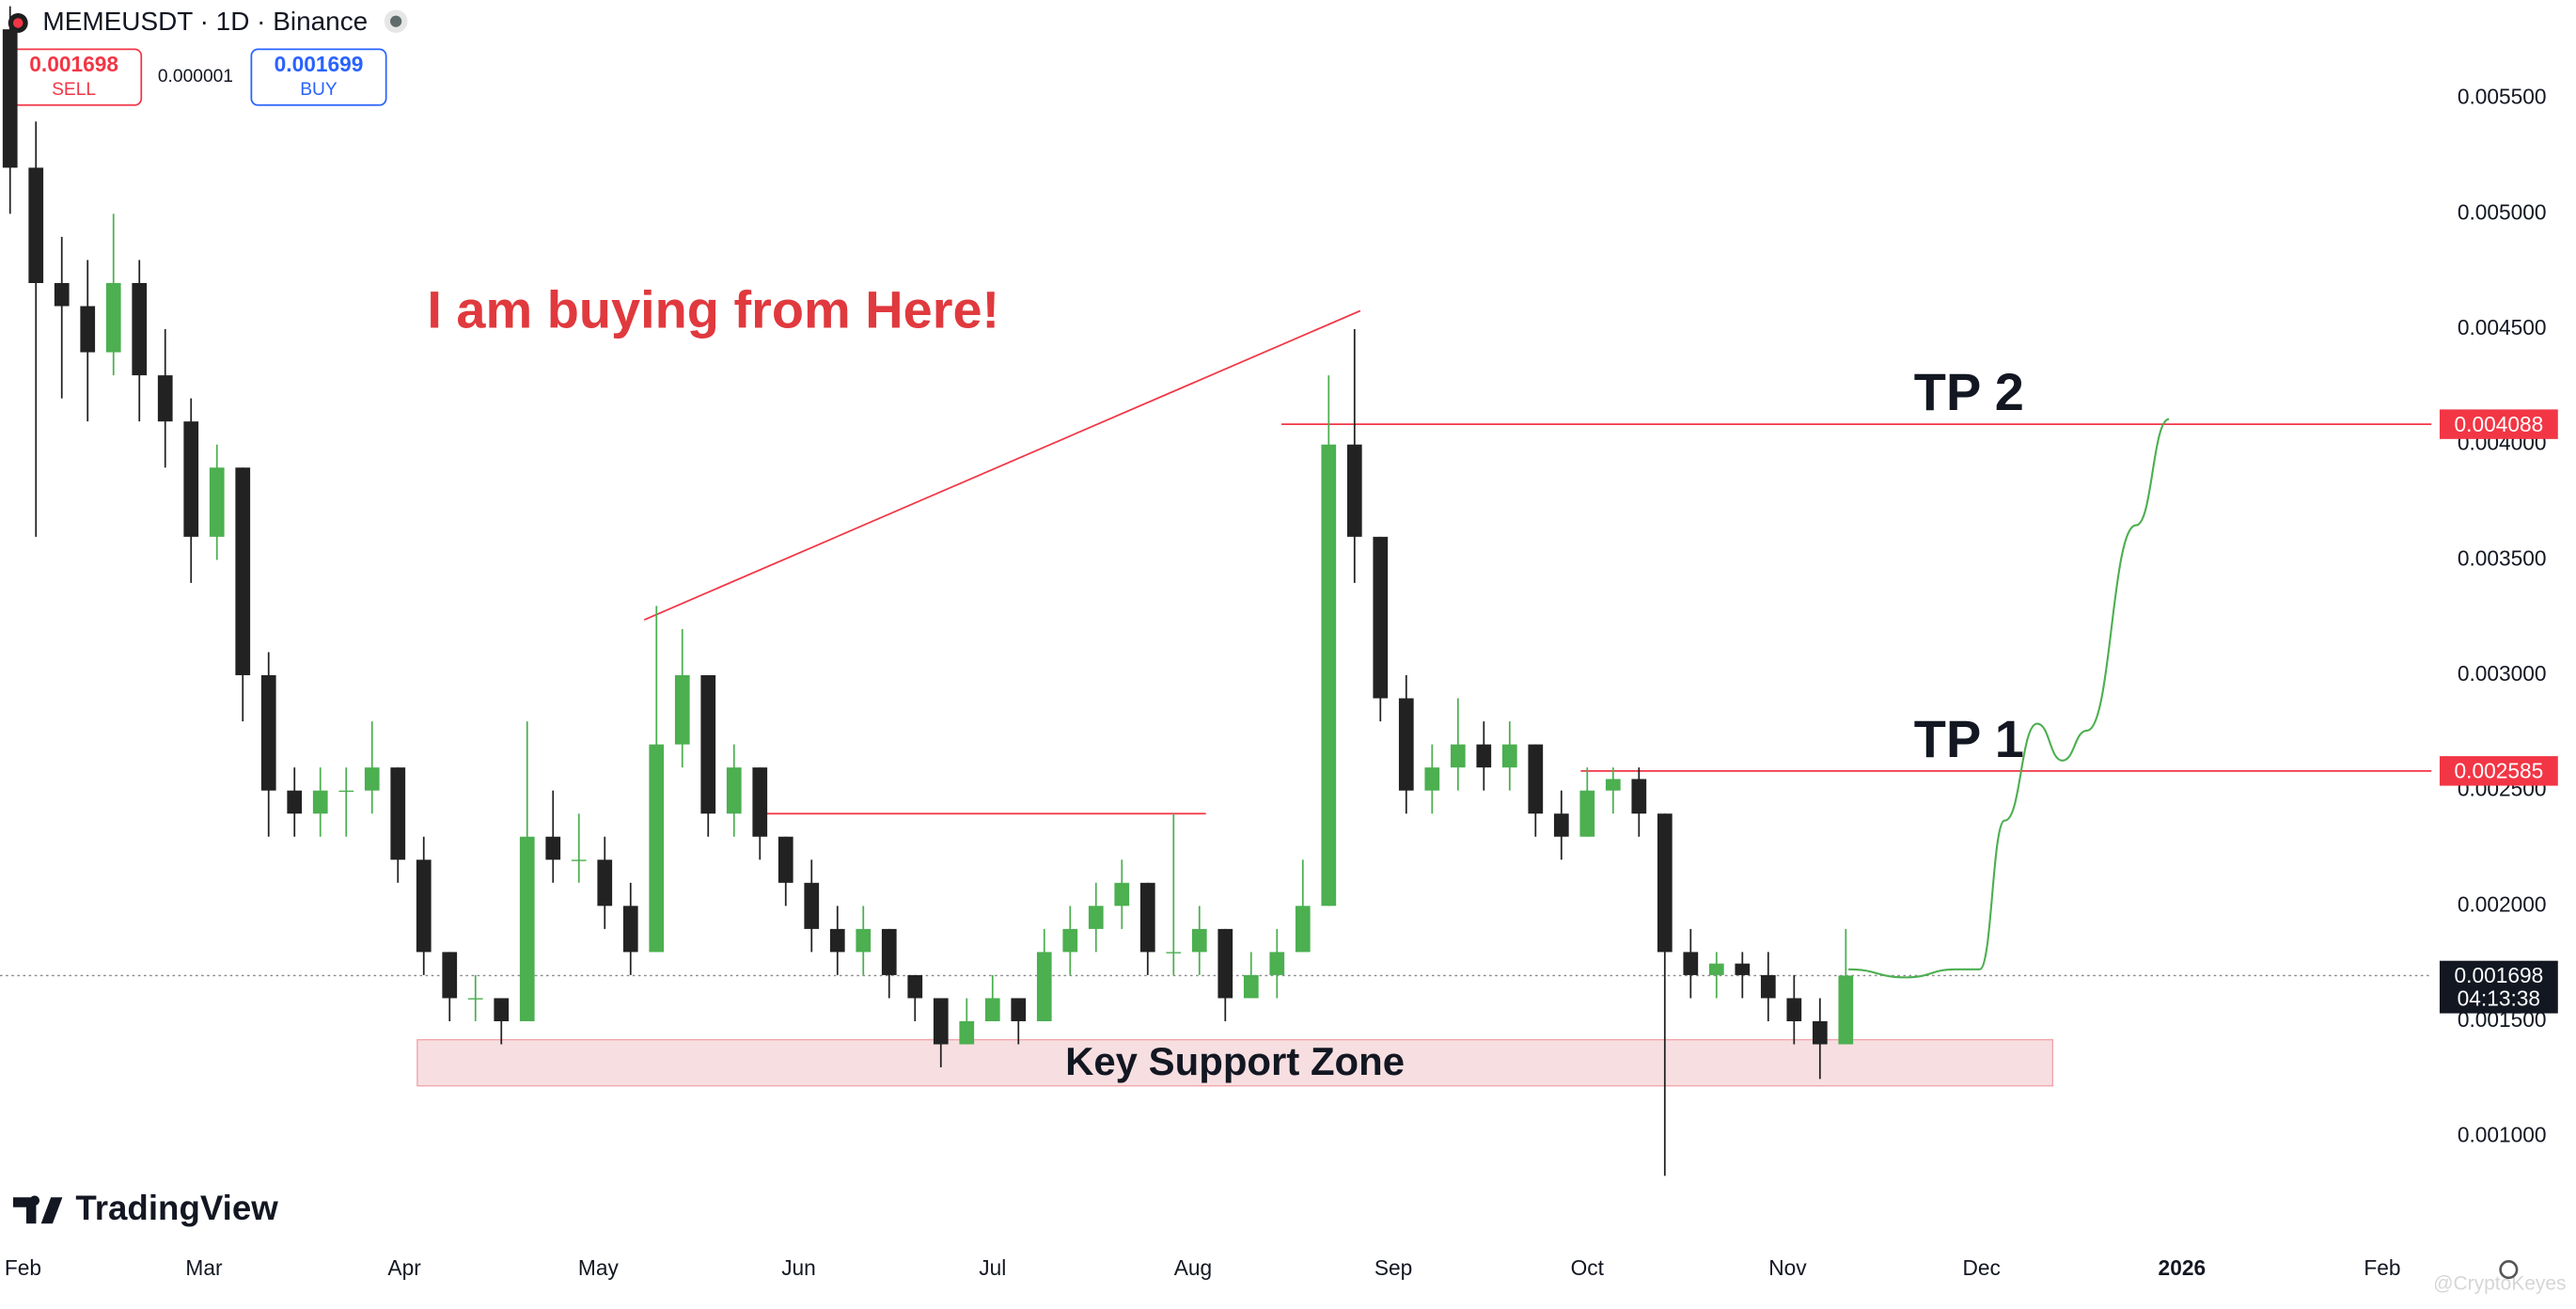  Describe the element at coordinates (2500, 424) in the screenshot. I see `price-tag-label: 0.004088` at that location.